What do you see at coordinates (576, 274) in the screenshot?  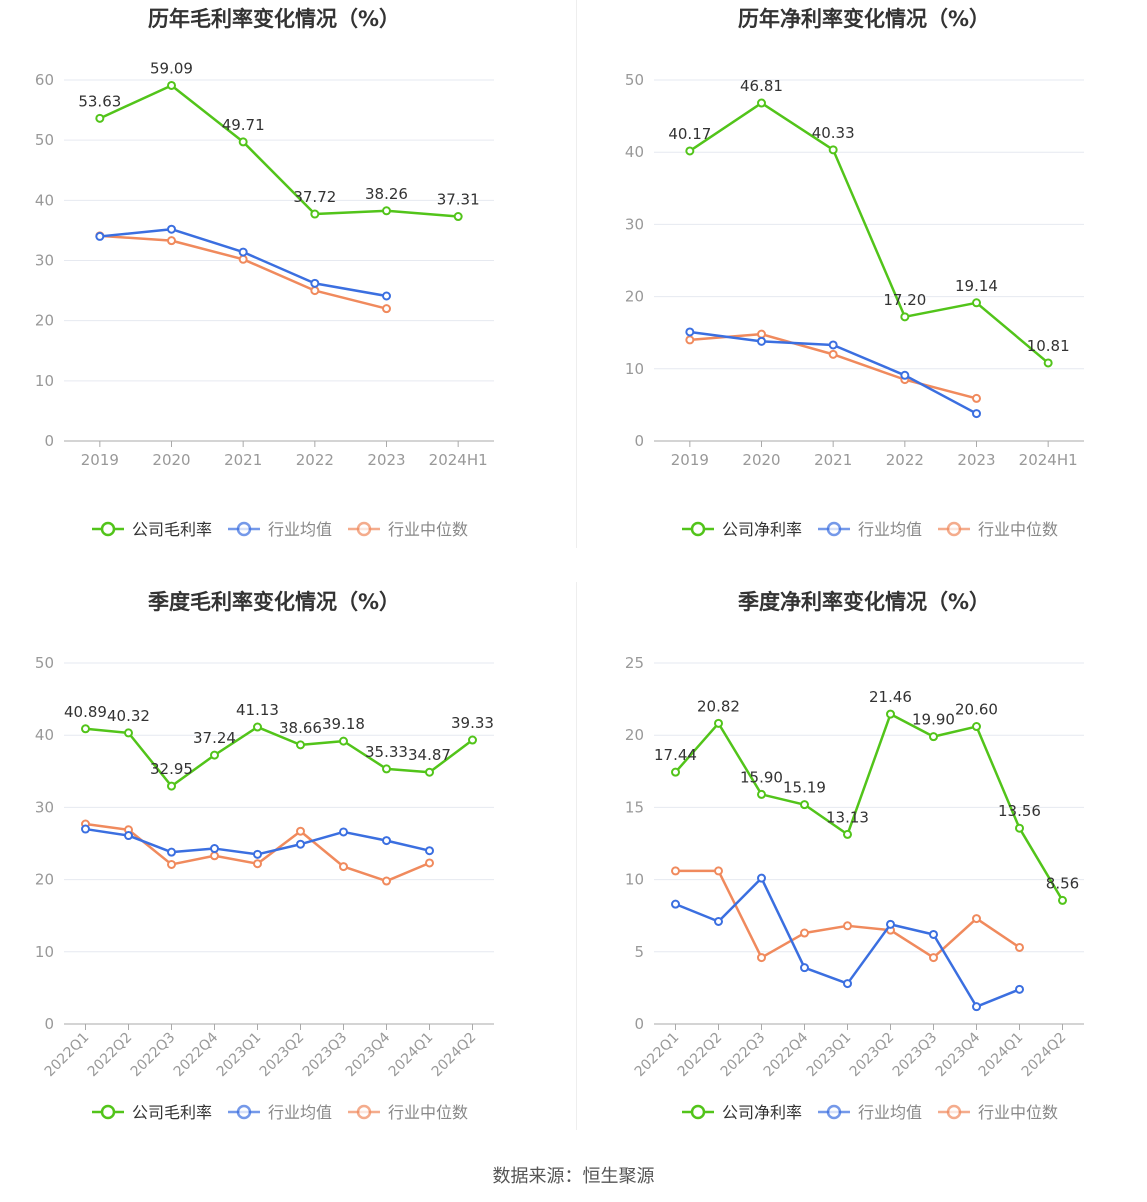 I see `vertical-divider-top` at bounding box center [576, 274].